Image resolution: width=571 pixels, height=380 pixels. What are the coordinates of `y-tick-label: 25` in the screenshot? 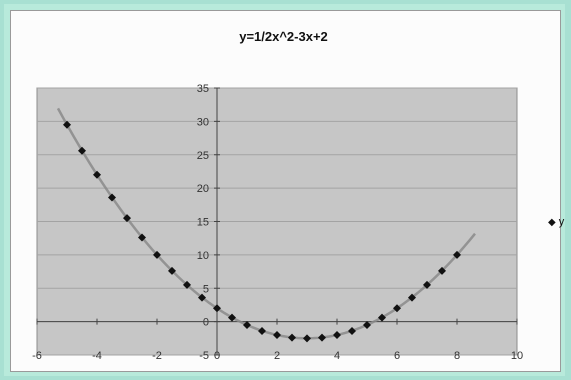 It's located at (203, 156).